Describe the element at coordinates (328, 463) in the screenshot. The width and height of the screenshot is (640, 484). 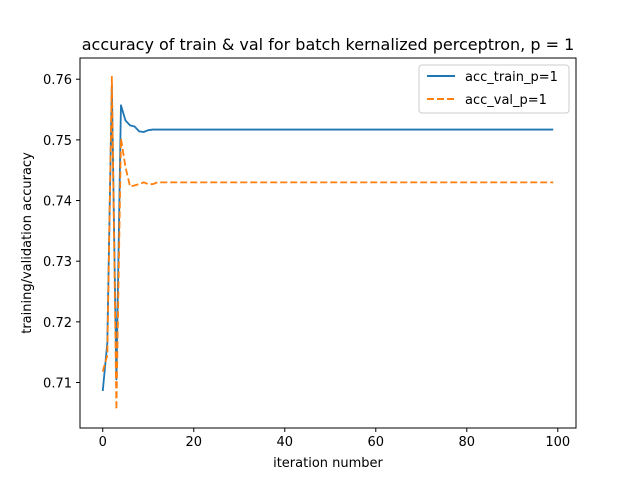
I see `x-axis-label: iteration number` at that location.